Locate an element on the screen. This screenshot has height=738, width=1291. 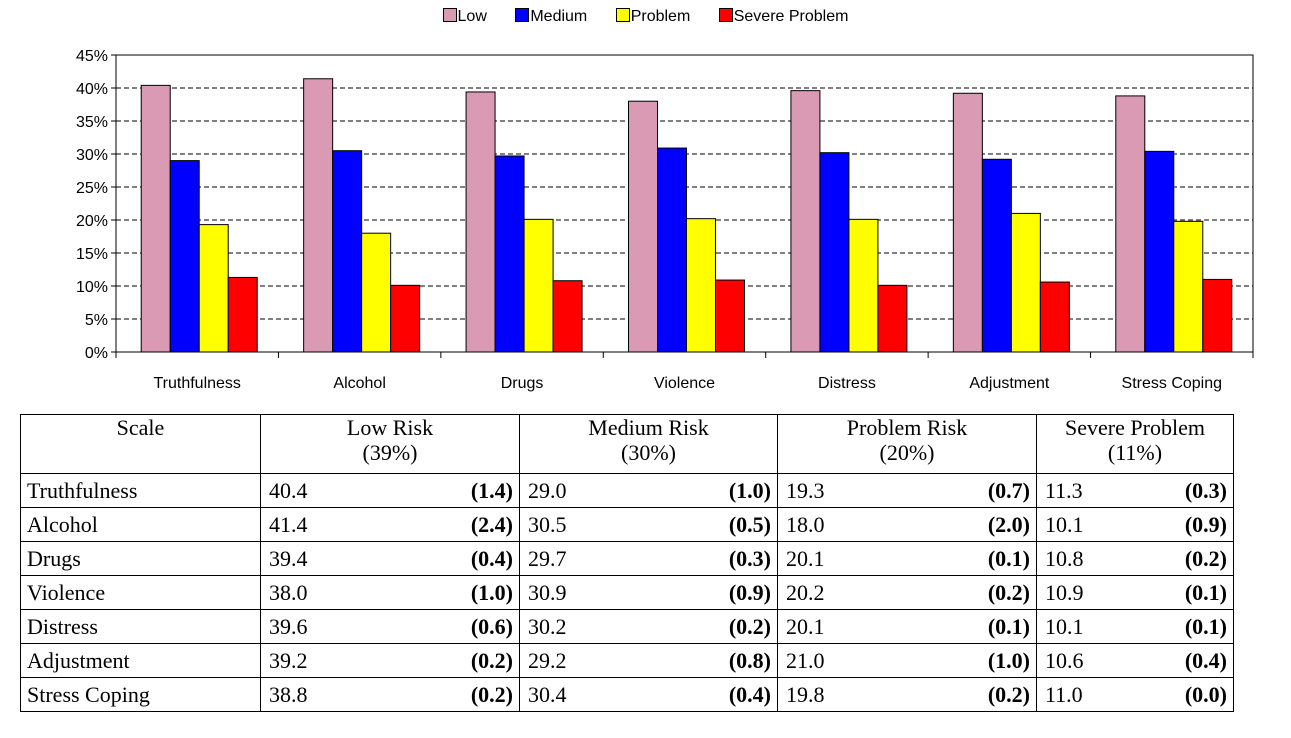
legend-label-problem: Problem is located at coordinates (660, 16).